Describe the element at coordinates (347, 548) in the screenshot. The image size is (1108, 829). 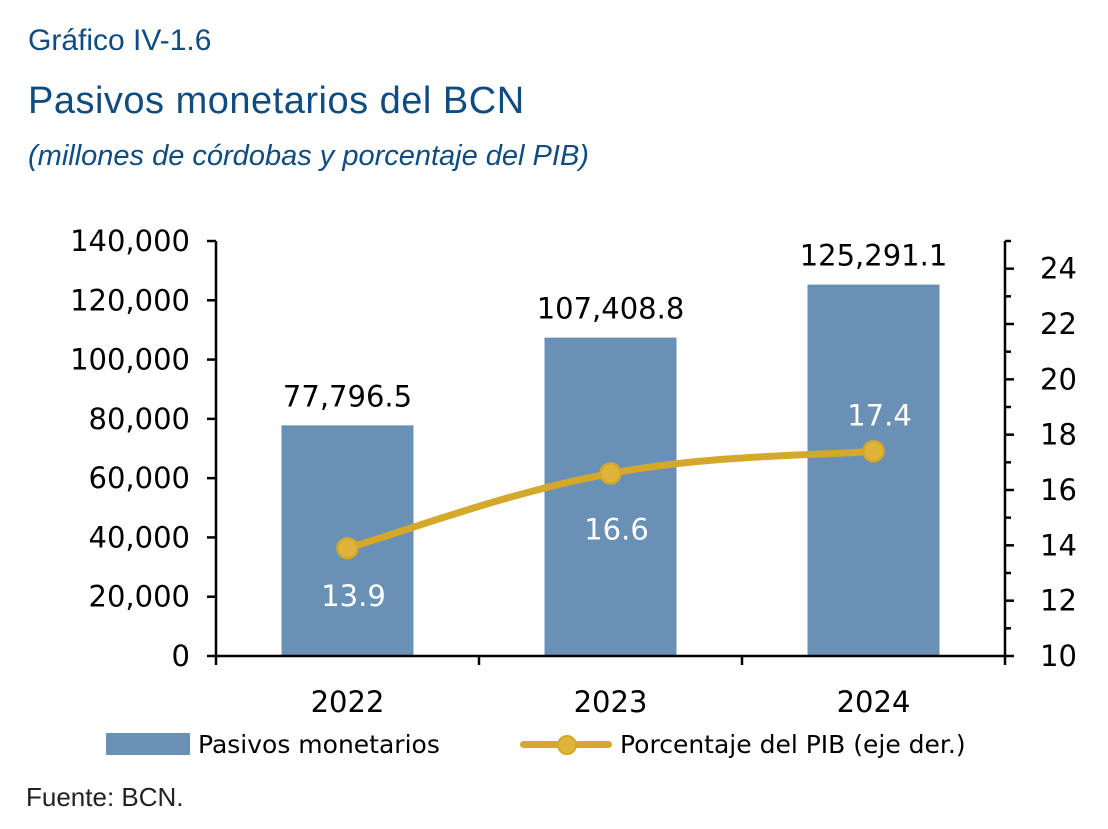
I see `line-point-2022` at that location.